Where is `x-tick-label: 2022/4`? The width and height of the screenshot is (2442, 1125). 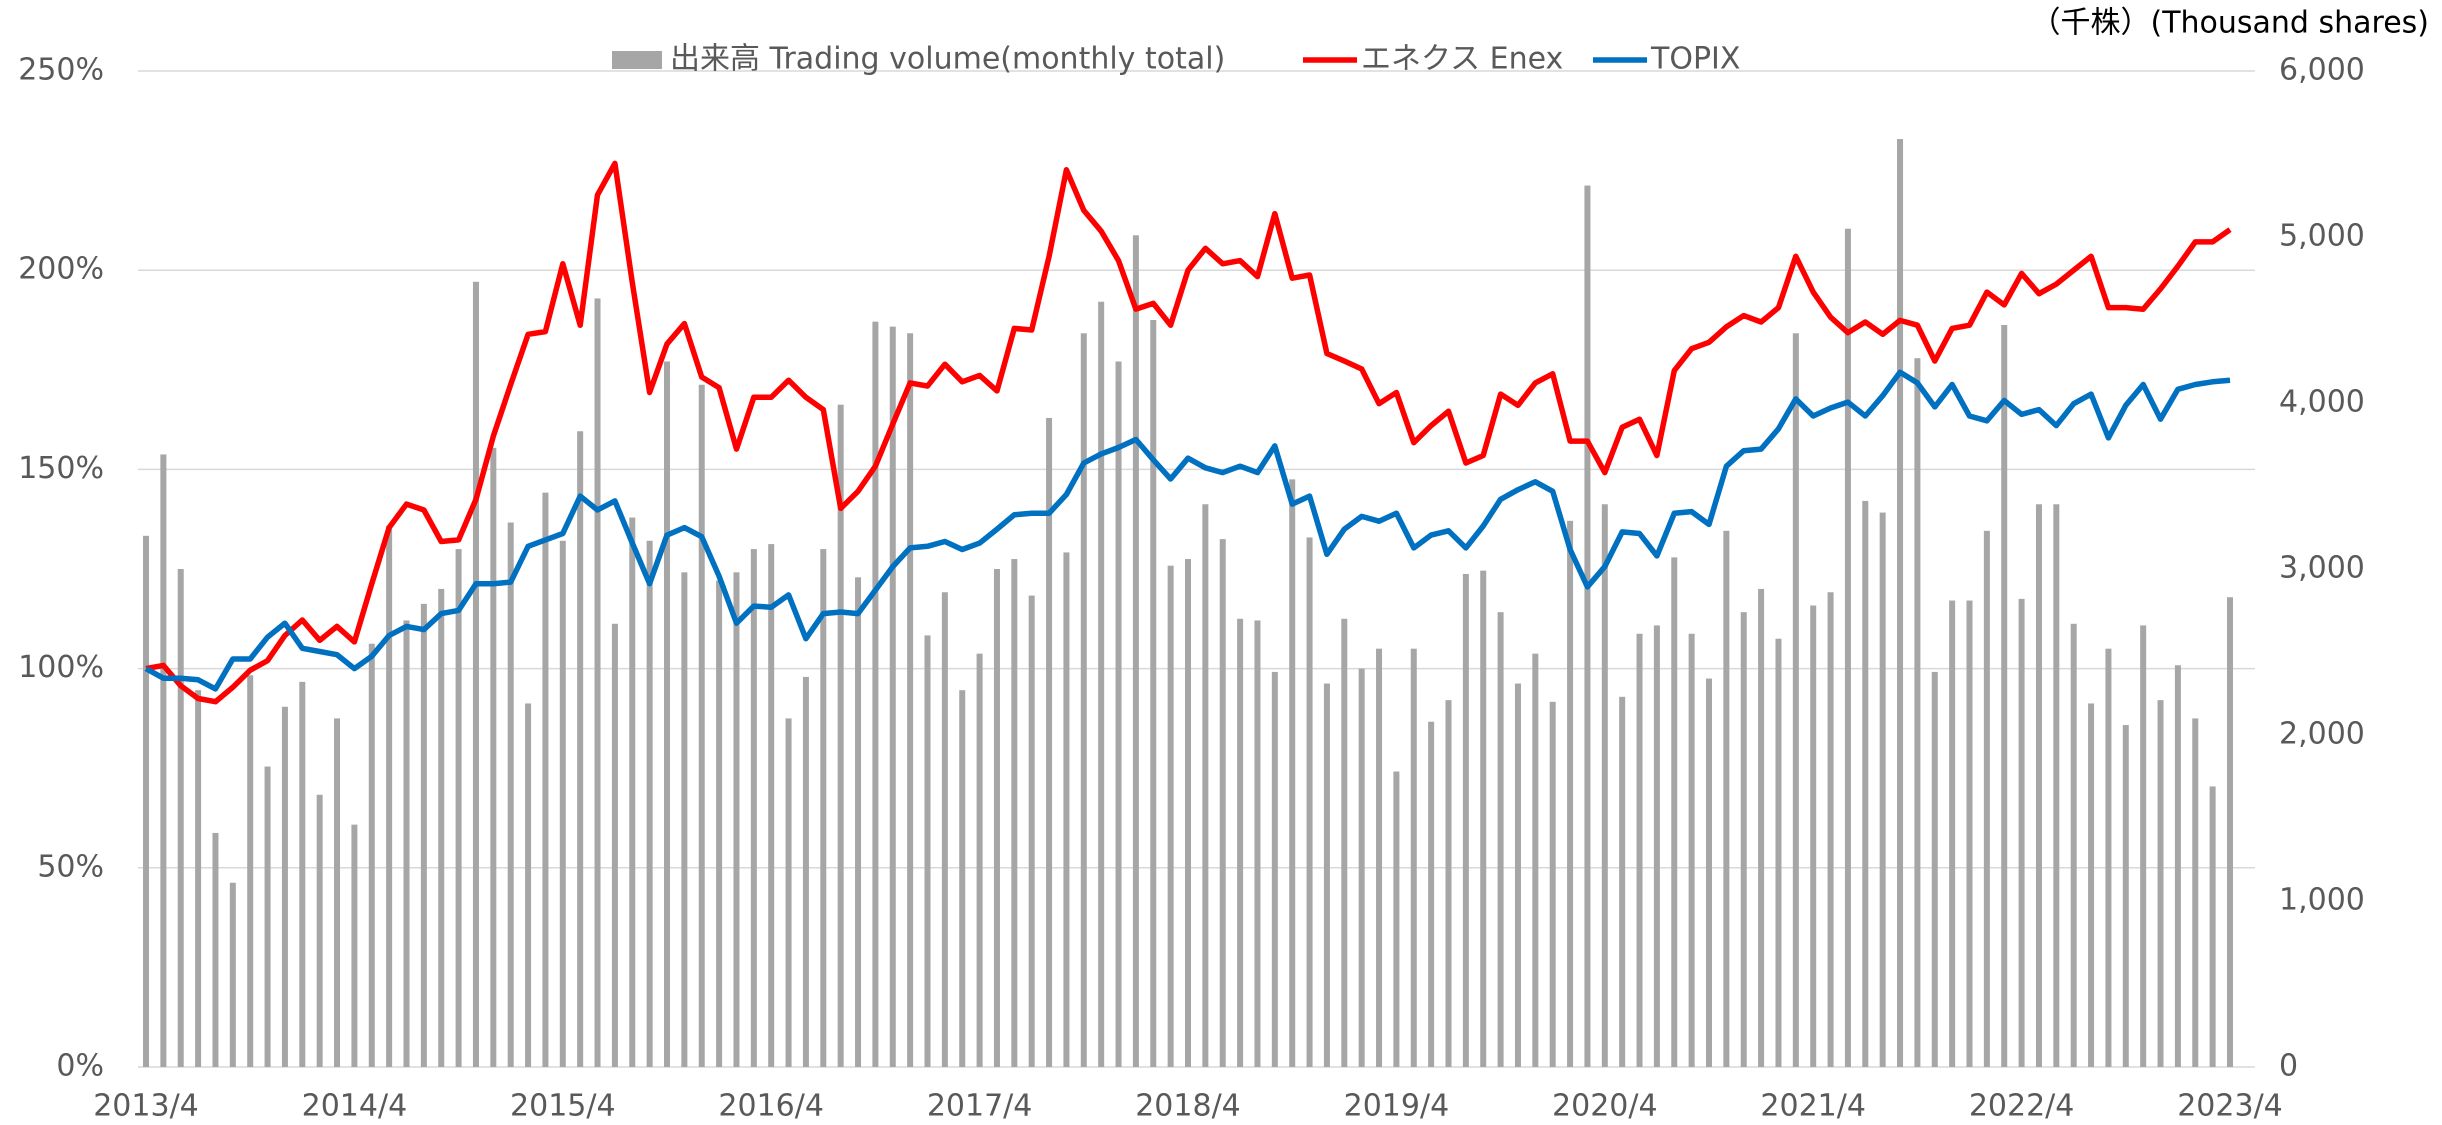 x-tick-label: 2022/4 is located at coordinates (2022, 1106).